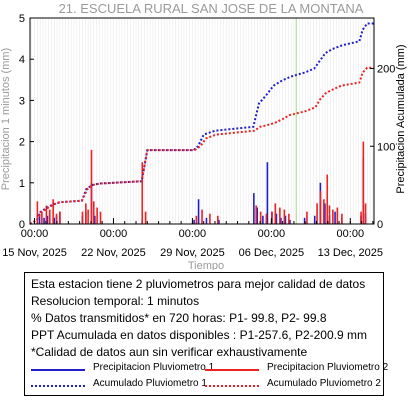 Image resolution: width=408 pixels, height=404 pixels. Describe the element at coordinates (154, 367) in the screenshot. I see `legend-label-precip-1: Precipitacion Pluviometro 1` at that location.